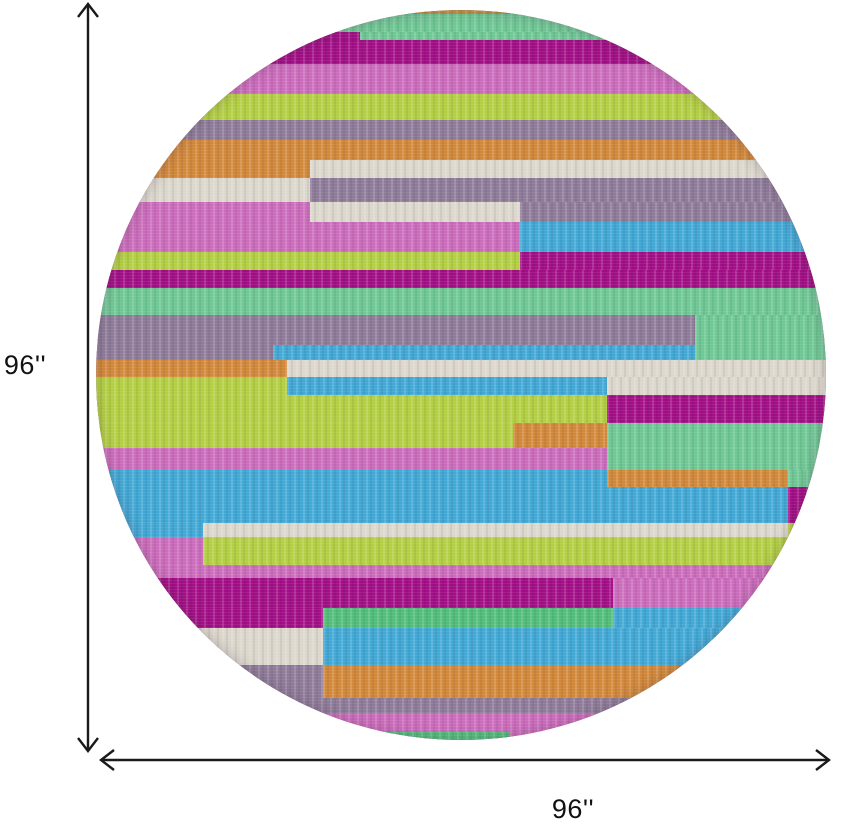 This screenshot has height=832, width=850. Describe the element at coordinates (88, 377) in the screenshot. I see `height-dimension-arrow` at that location.